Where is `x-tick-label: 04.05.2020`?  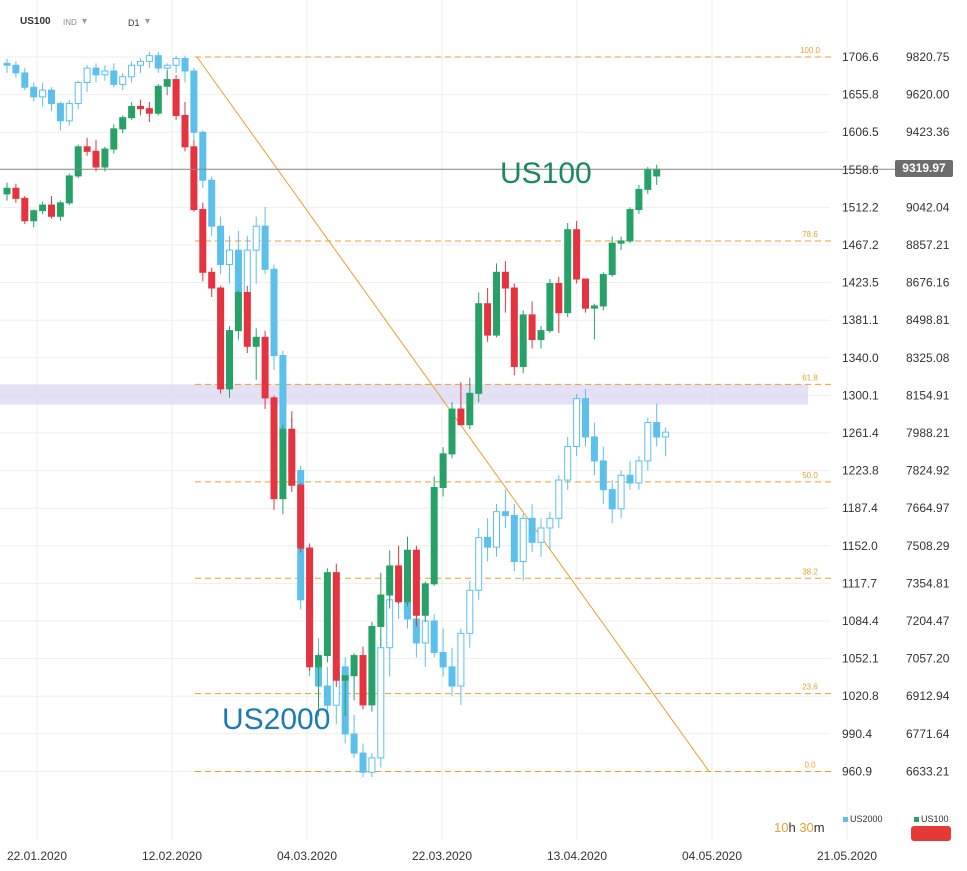
x-tick-label: 04.05.2020 is located at coordinates (712, 856).